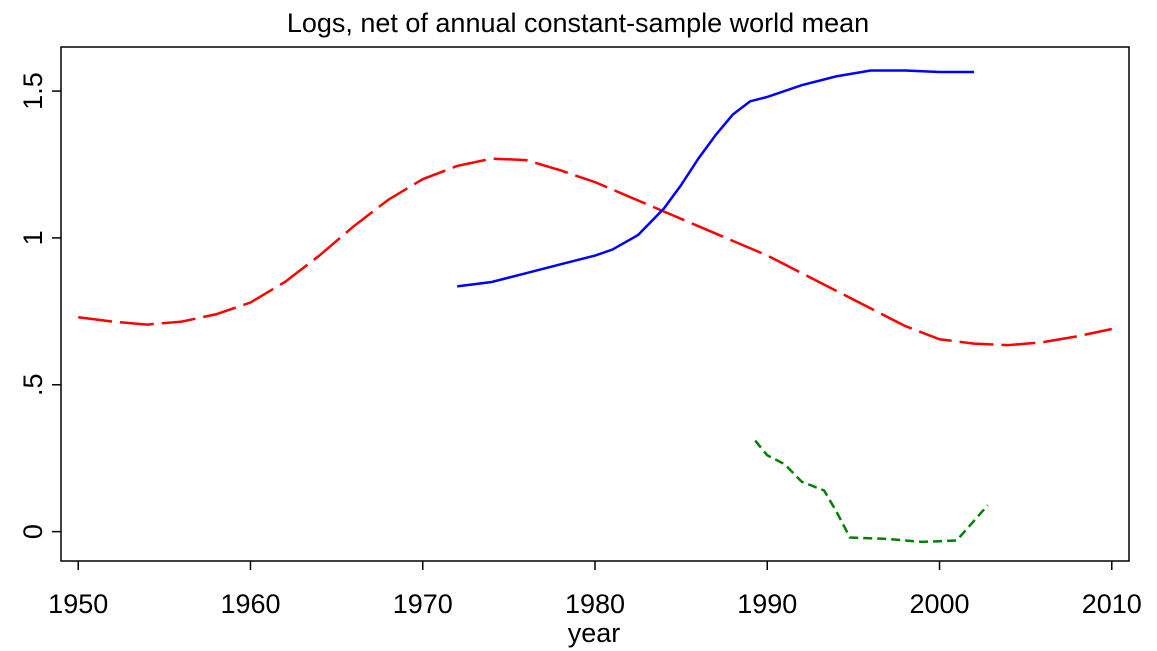 This screenshot has height=651, width=1157. What do you see at coordinates (595, 604) in the screenshot?
I see `x-tick-label: 1980` at bounding box center [595, 604].